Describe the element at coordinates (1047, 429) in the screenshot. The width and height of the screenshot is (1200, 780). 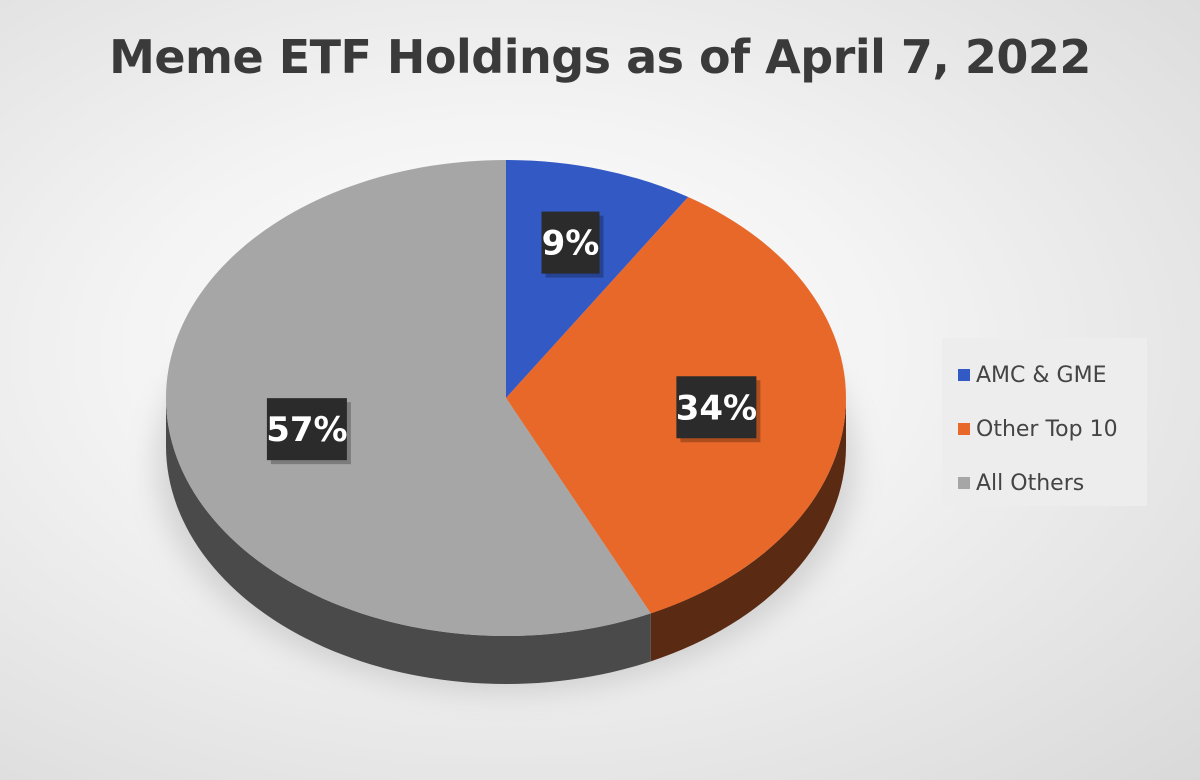
I see `legend-label-other-top-10: Other Top 10` at that location.